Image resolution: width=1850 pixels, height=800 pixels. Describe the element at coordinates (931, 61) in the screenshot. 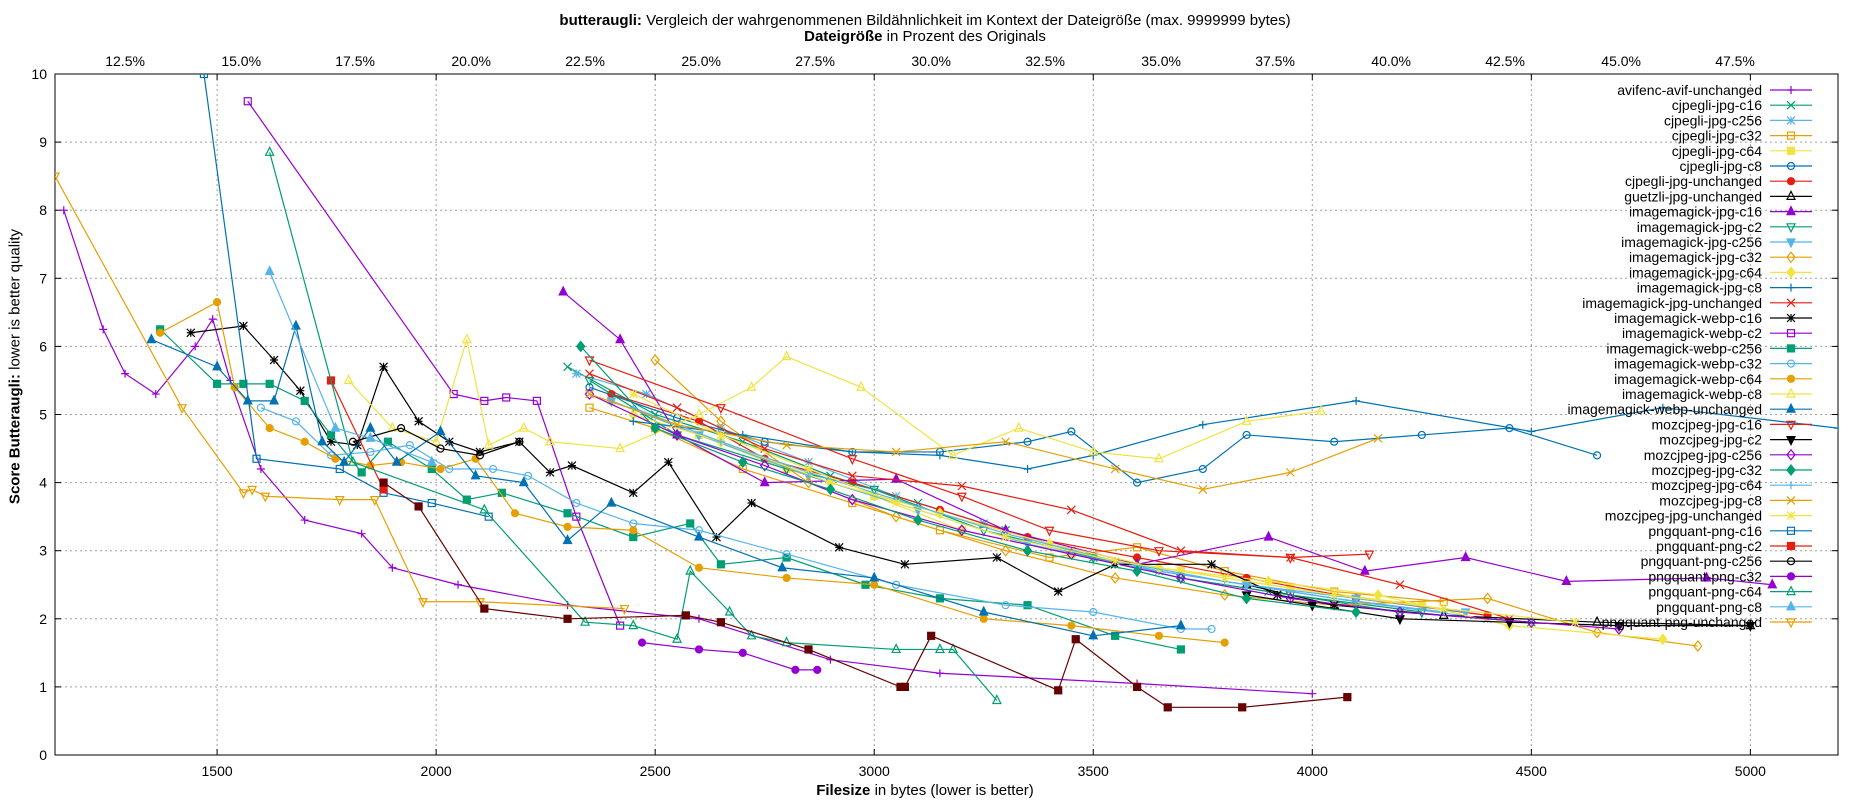

I see `top-tick-label: 30.0%` at that location.